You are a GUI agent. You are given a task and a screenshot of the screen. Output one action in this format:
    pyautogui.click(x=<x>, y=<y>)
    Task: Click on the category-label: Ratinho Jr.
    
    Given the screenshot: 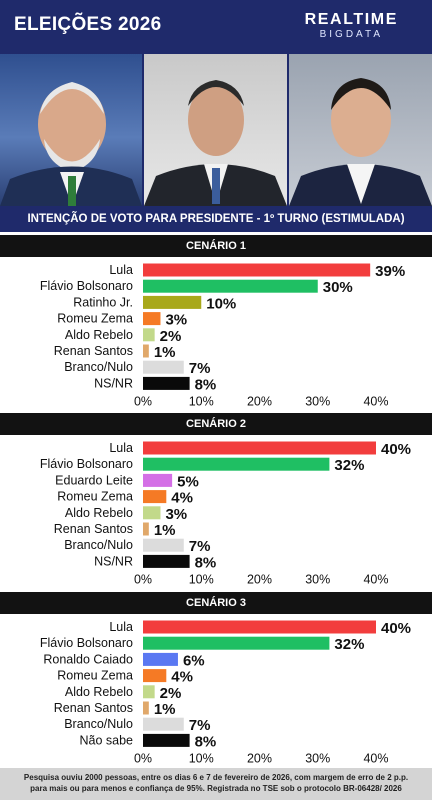 What is the action you would take?
    pyautogui.click(x=103, y=302)
    